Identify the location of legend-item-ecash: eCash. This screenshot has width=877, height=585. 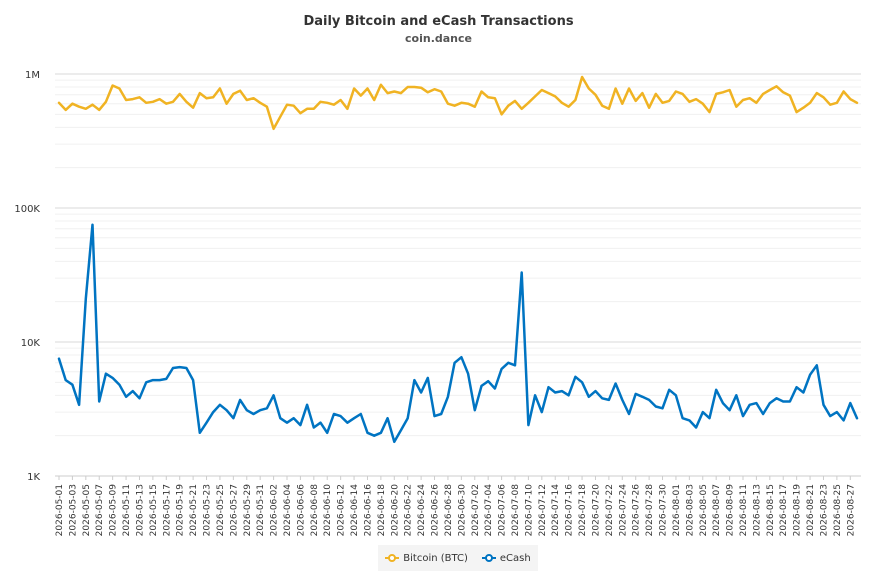
(506, 558).